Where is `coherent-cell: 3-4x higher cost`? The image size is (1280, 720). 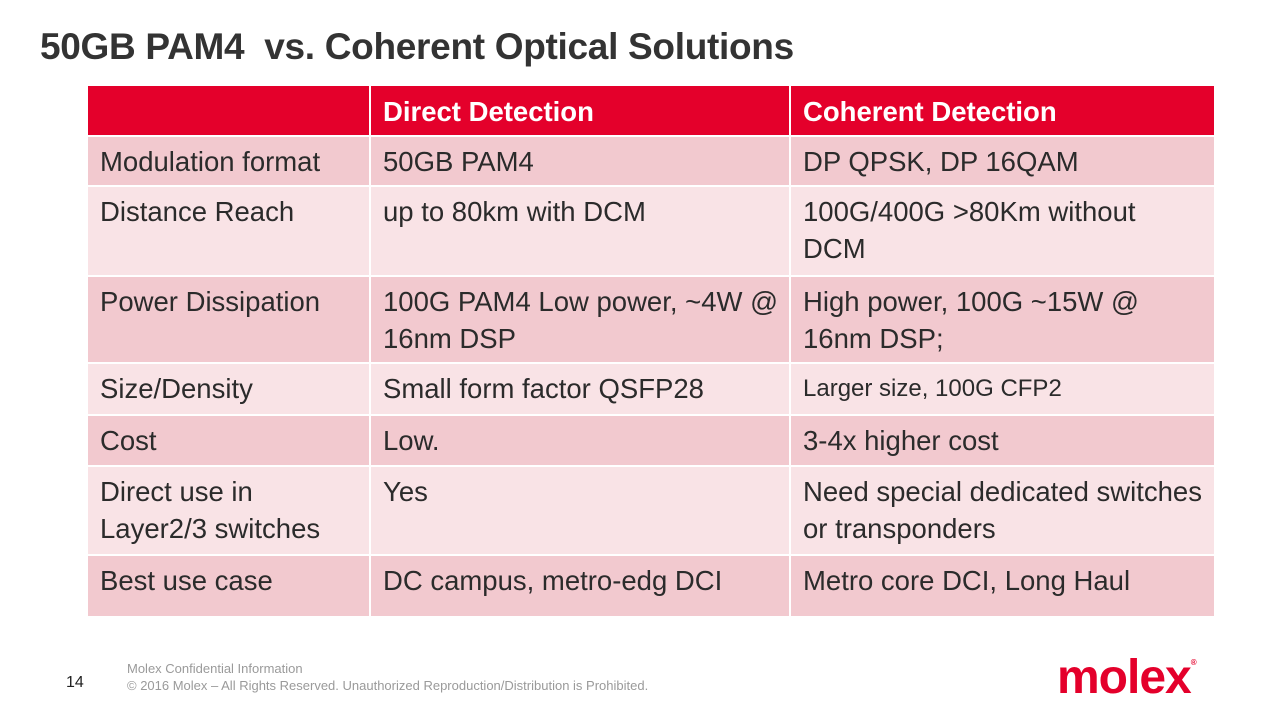 coherent-cell: 3-4x higher cost is located at coordinates (1002, 440).